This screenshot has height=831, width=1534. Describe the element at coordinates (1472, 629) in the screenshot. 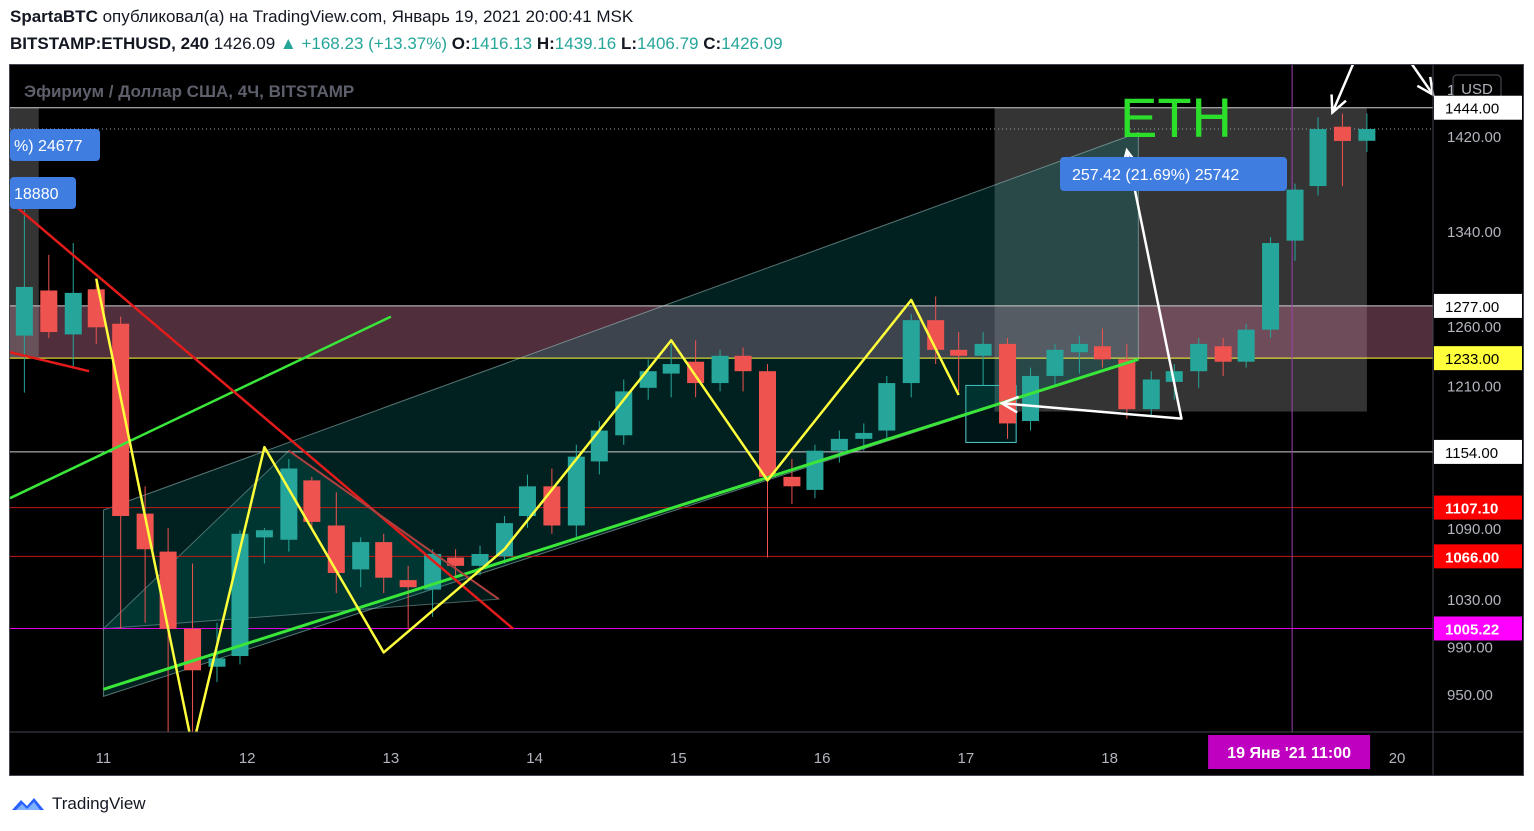

I see `price-level-tag-6: 1005.22` at that location.